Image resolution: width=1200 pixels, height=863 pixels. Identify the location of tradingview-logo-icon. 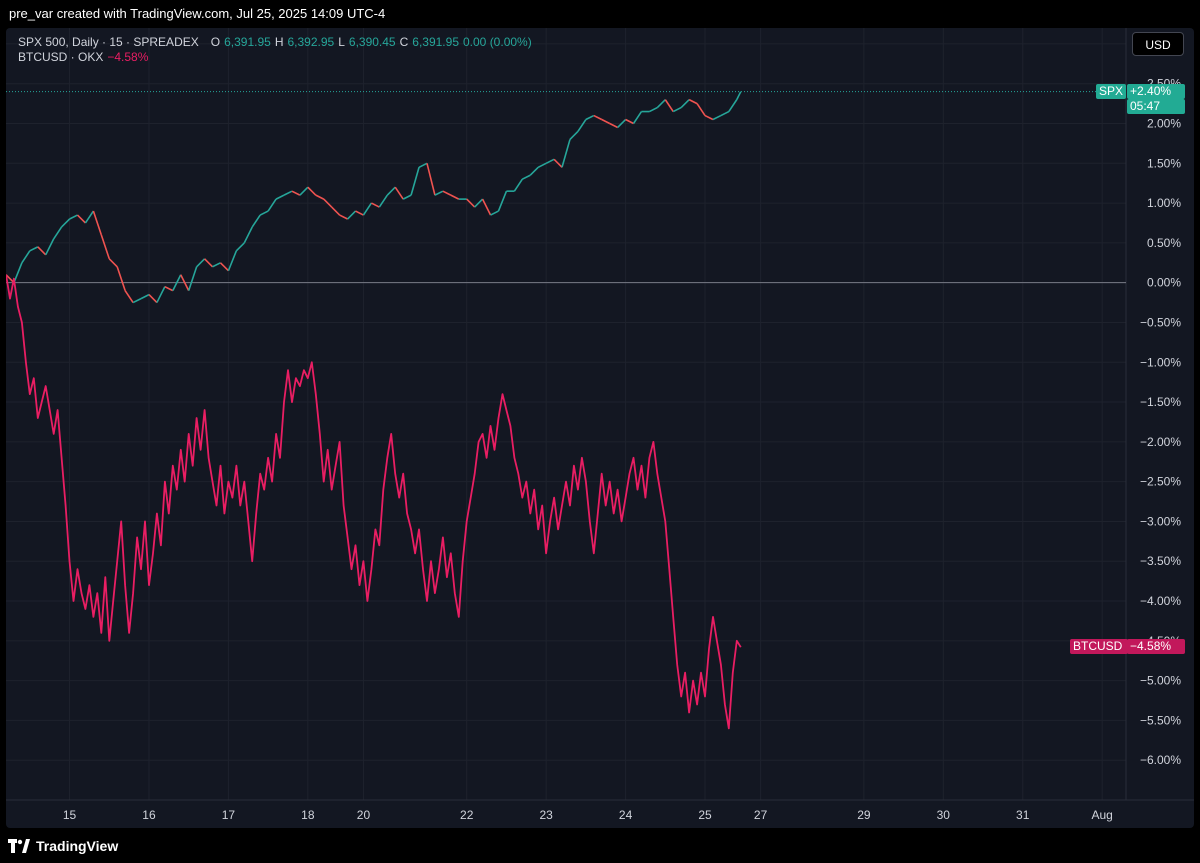
(19, 846).